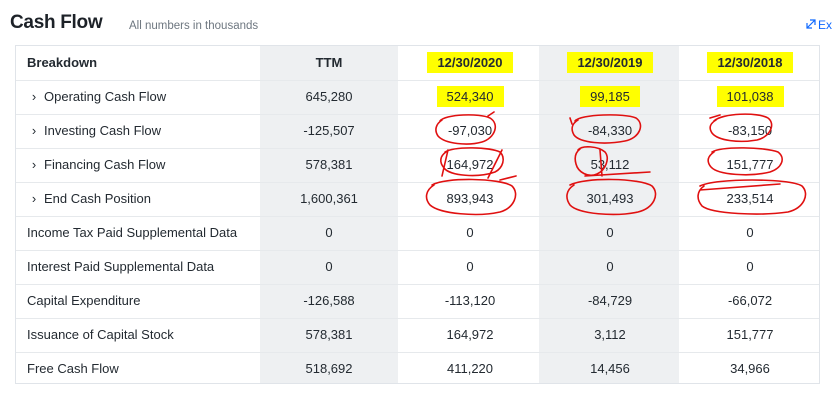 The height and width of the screenshot is (409, 832). I want to click on row-label-text: Operating Cash Flow, so click(105, 96).